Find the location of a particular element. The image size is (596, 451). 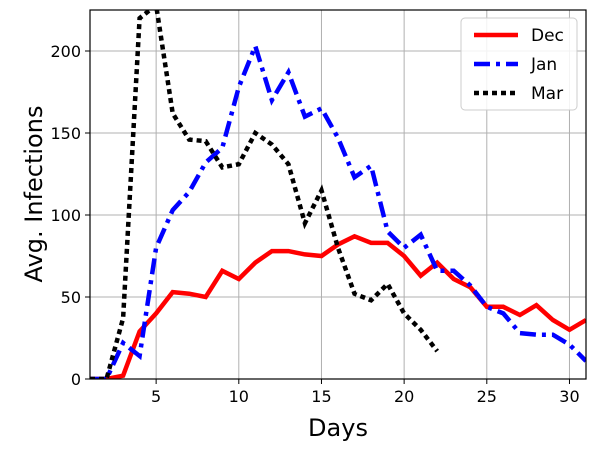

y-tick-label: 200 is located at coordinates (65, 51).